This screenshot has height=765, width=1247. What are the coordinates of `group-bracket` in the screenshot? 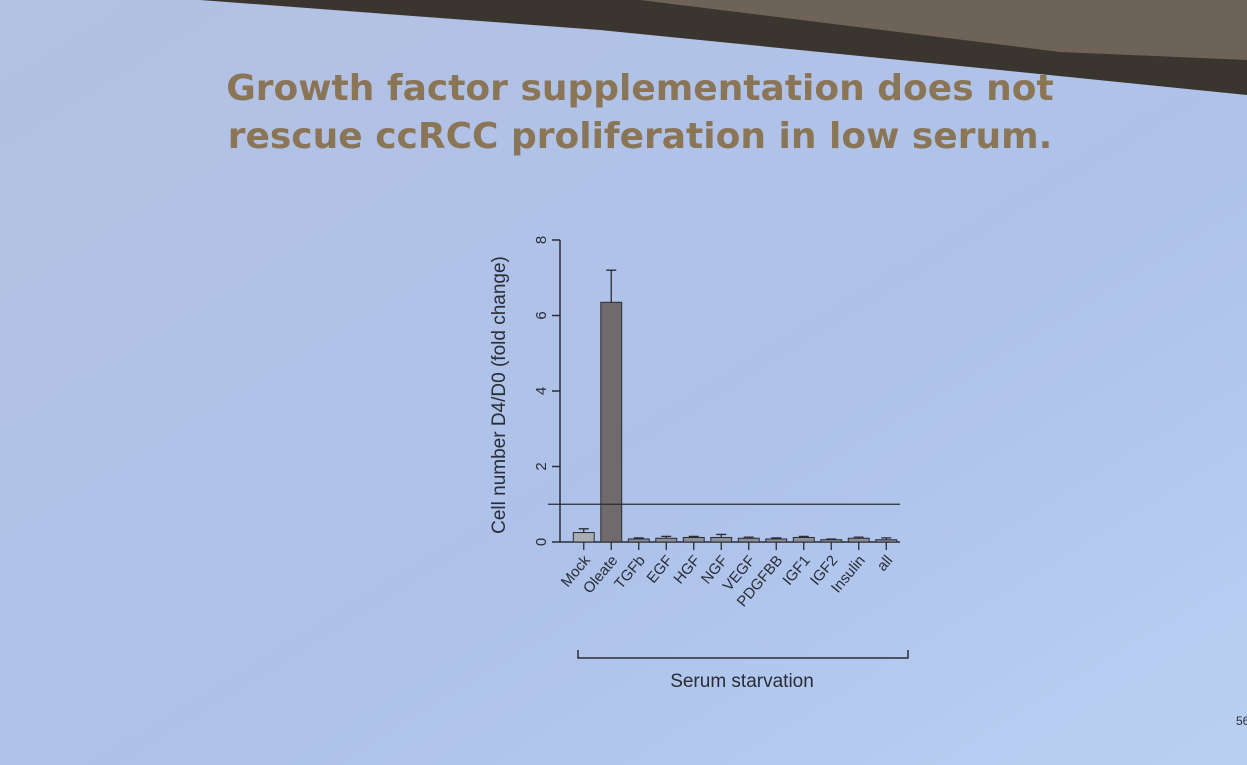 It's located at (743, 654).